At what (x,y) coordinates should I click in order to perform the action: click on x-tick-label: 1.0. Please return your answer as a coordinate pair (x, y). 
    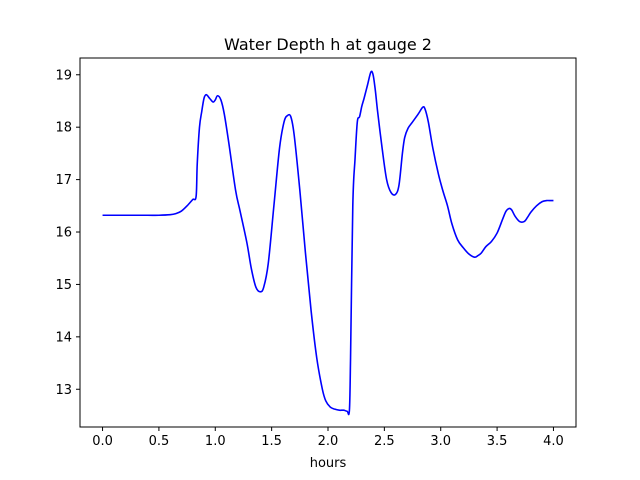
    Looking at the image, I should click on (215, 441).